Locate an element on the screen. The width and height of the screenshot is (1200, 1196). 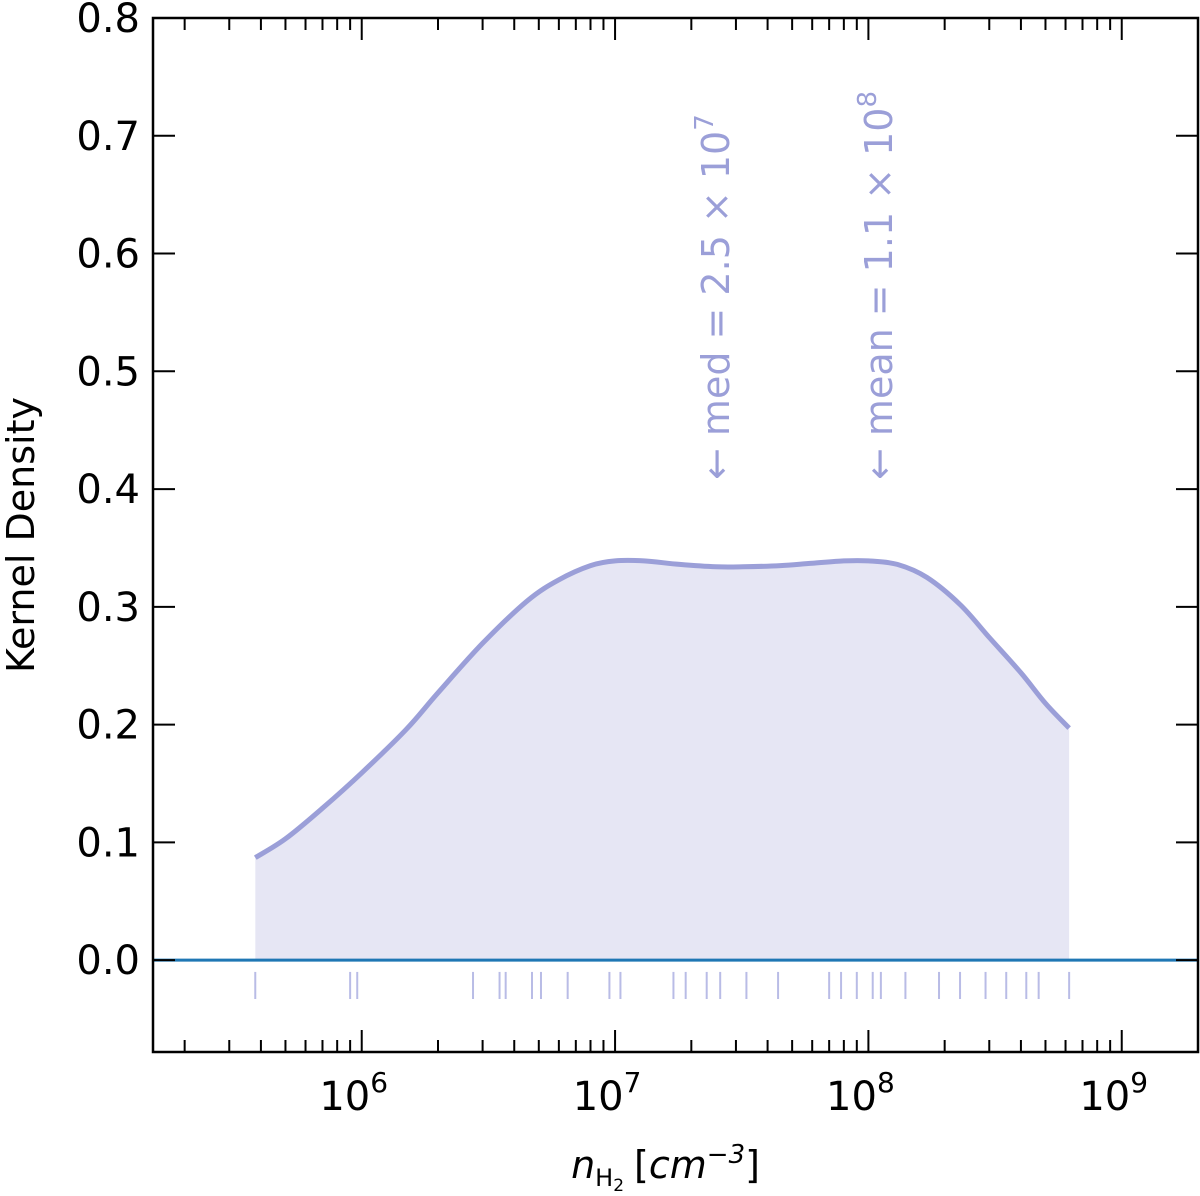
y-tick-label: 0.0 is located at coordinates (108, 961).